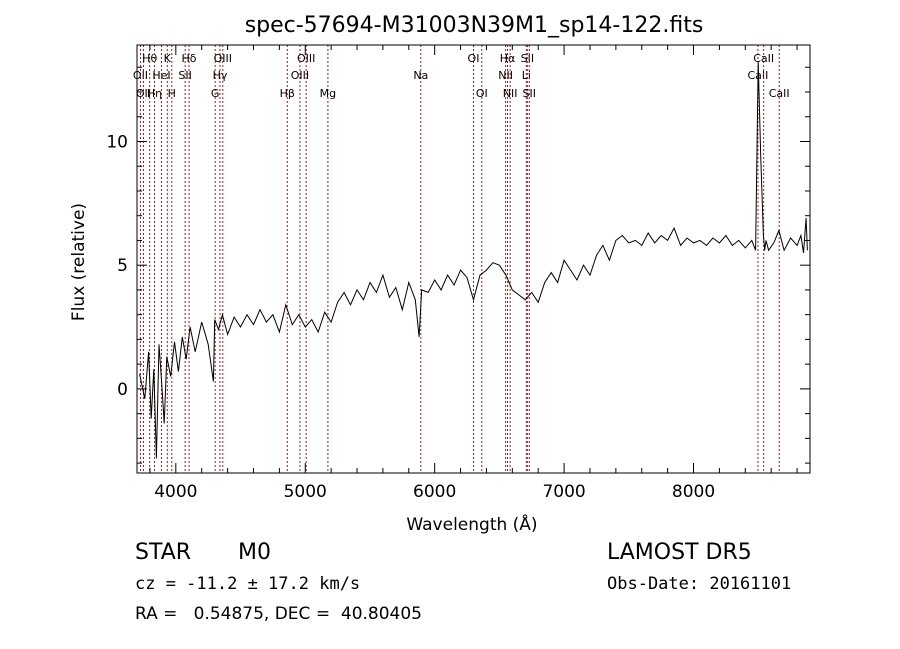 The width and height of the screenshot is (900, 649). I want to click on chart-title: spec-57694-M31003N39M1_sp14-122.fits, so click(474, 25).